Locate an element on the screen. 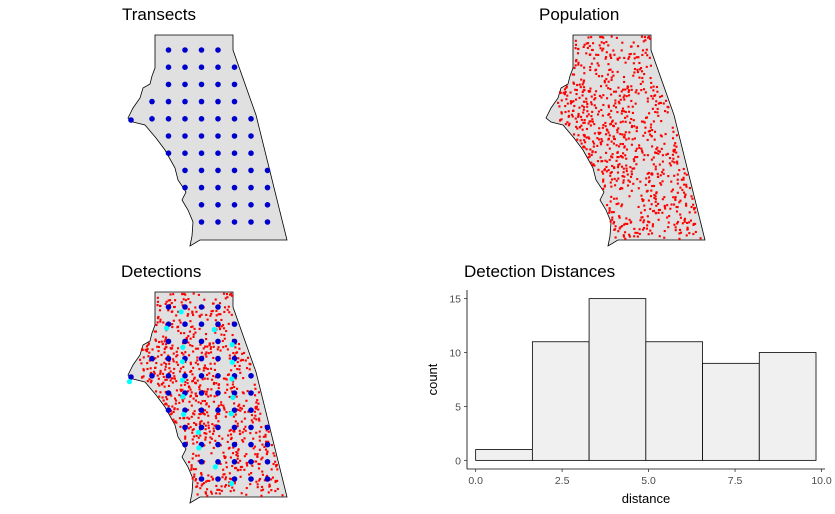 The image size is (835, 514). x-tick-label: 2.5 is located at coordinates (562, 481).